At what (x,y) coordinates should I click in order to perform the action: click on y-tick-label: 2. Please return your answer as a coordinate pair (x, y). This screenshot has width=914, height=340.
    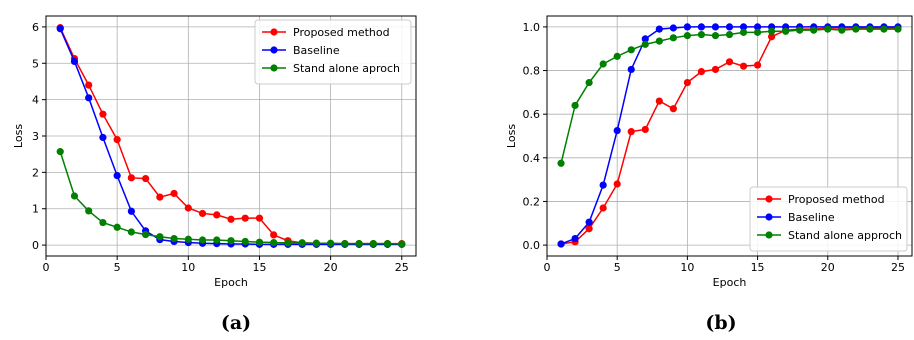
    Looking at the image, I should click on (35, 172).